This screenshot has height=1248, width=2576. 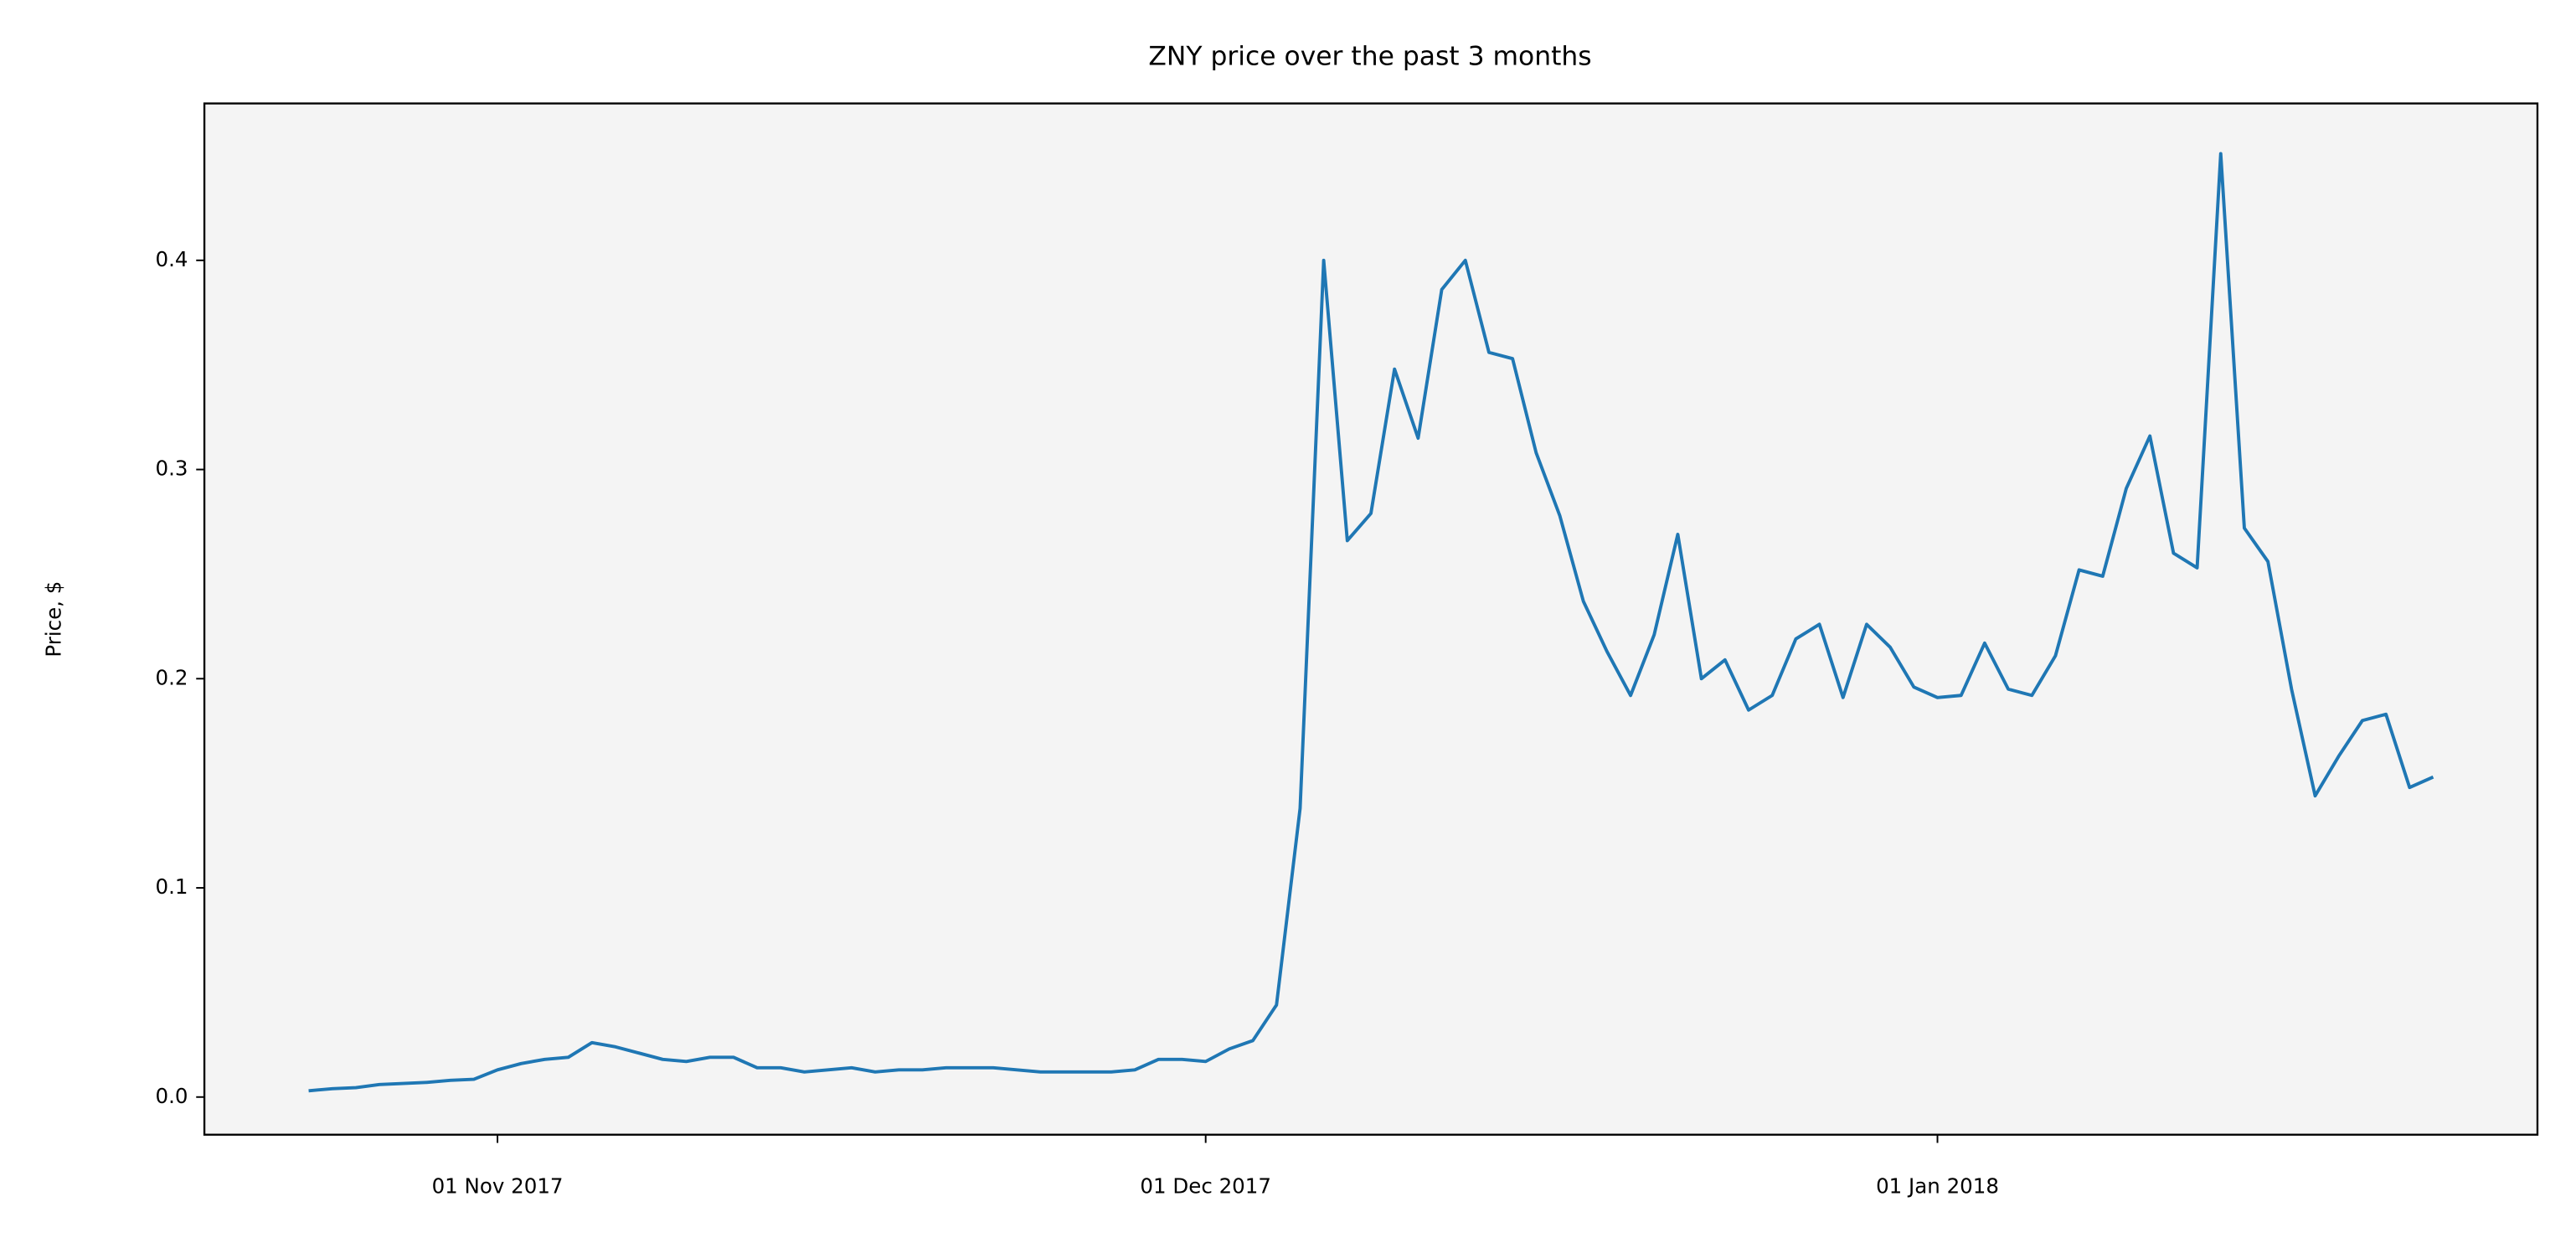 What do you see at coordinates (1937, 1185) in the screenshot?
I see `x-tick-label: 01 Jan 2018` at bounding box center [1937, 1185].